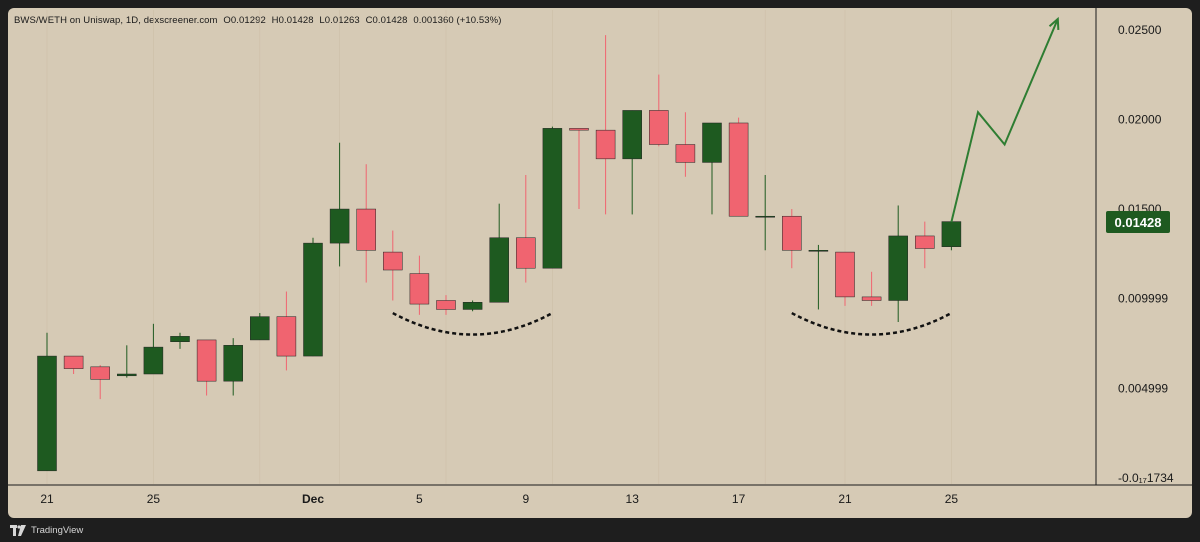 This screenshot has width=1200, height=542. I want to click on x-tick-label: 9, so click(525, 499).